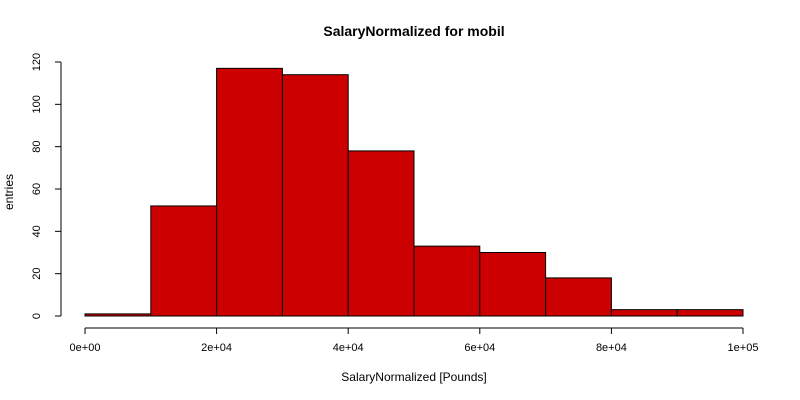 This screenshot has width=800, height=400. What do you see at coordinates (37, 316) in the screenshot?
I see `y-tick-label: 0` at bounding box center [37, 316].